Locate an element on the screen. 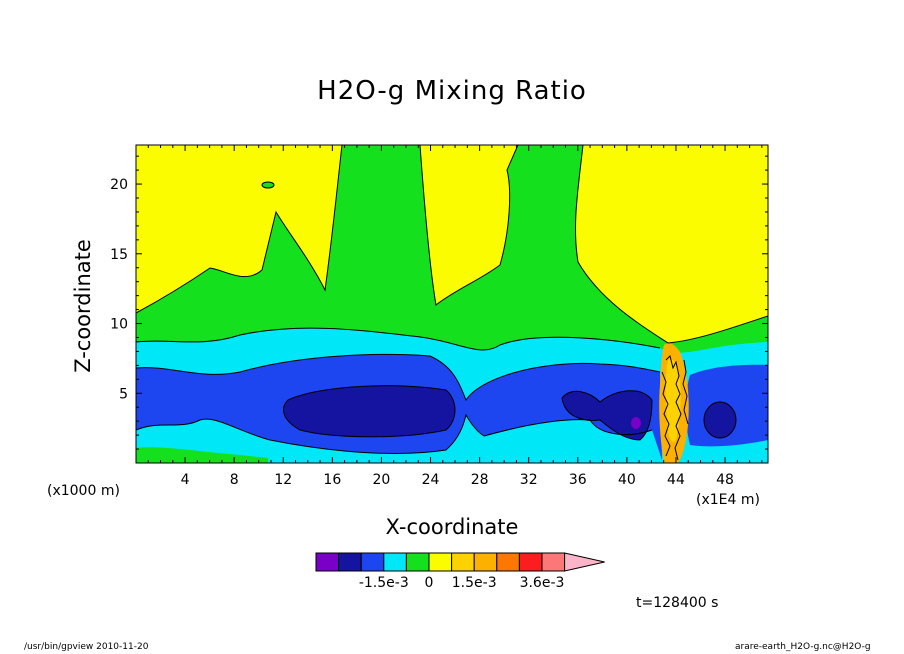 The height and width of the screenshot is (654, 904). y-tick-label: 20 is located at coordinates (119, 185).